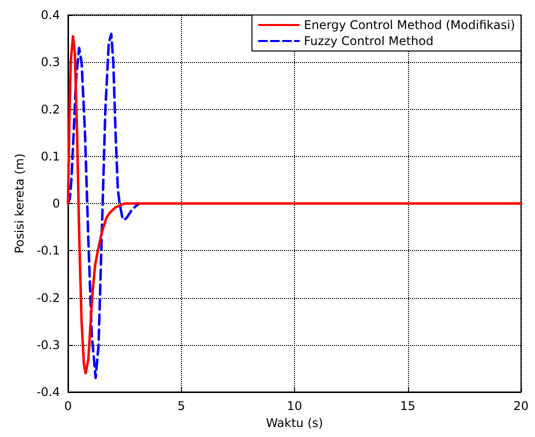 This screenshot has height=437, width=535. Describe the element at coordinates (48, 297) in the screenshot. I see `y-tick-label: -0.2` at that location.